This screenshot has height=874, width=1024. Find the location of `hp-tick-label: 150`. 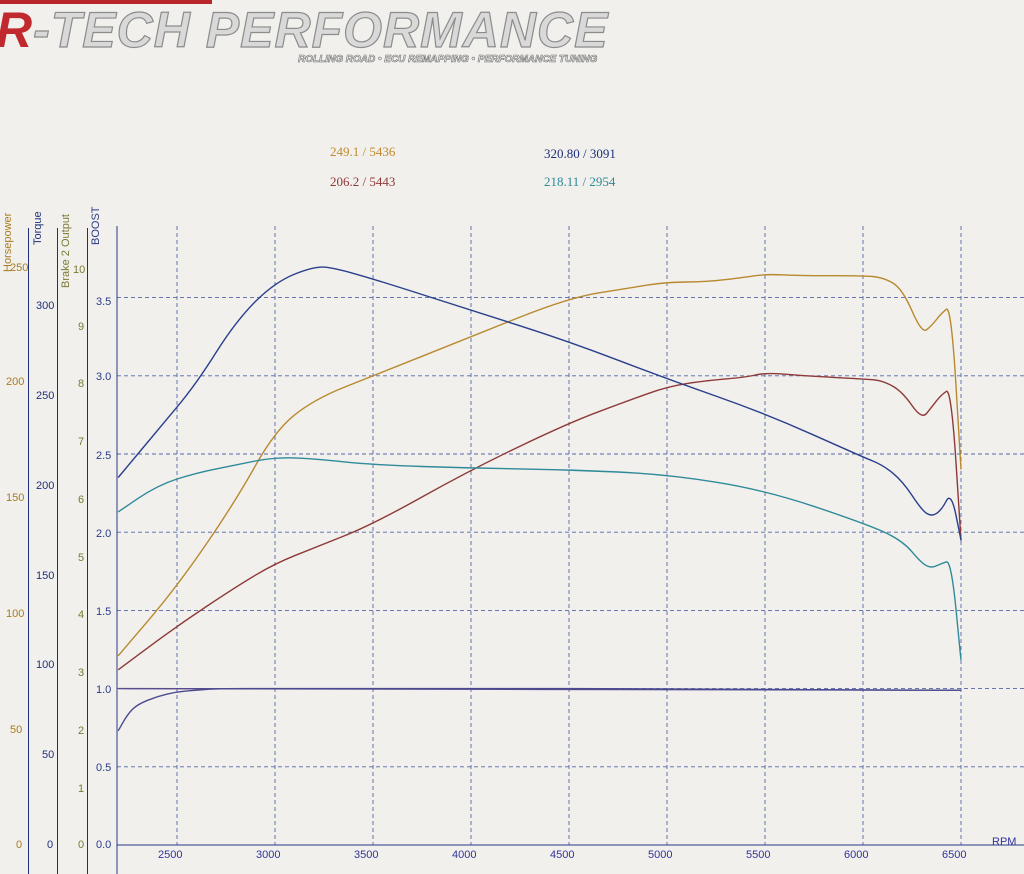

hp-tick-label: 150 is located at coordinates (15, 498).